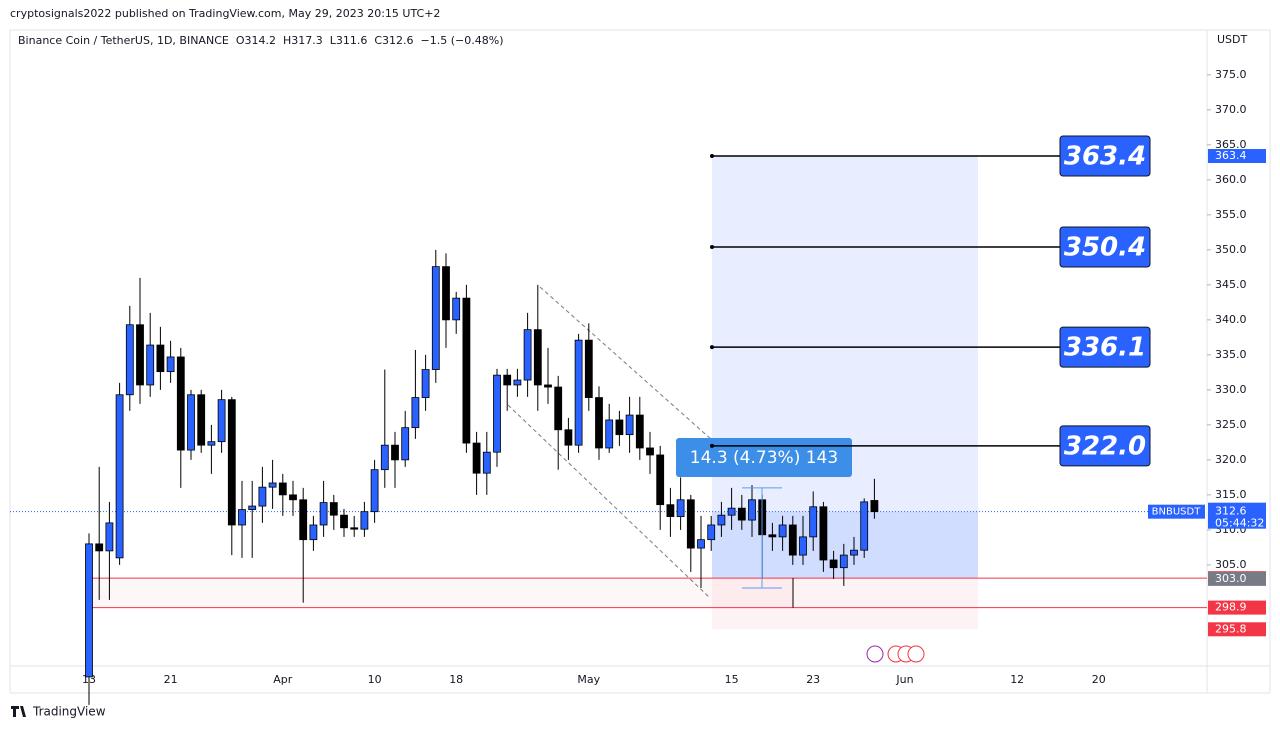  Describe the element at coordinates (1231, 459) in the screenshot. I see `y-tick-label: 320.0` at that location.